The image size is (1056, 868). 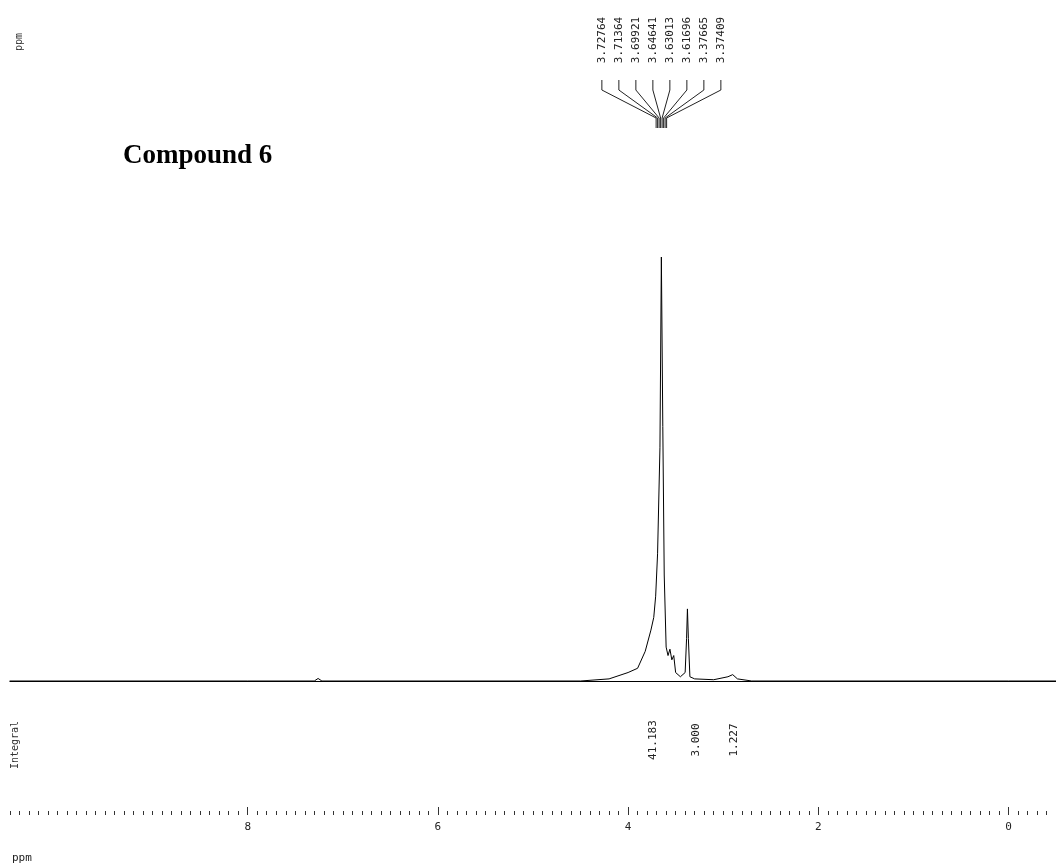 I want to click on text: ppm, so click(x=18, y=42).